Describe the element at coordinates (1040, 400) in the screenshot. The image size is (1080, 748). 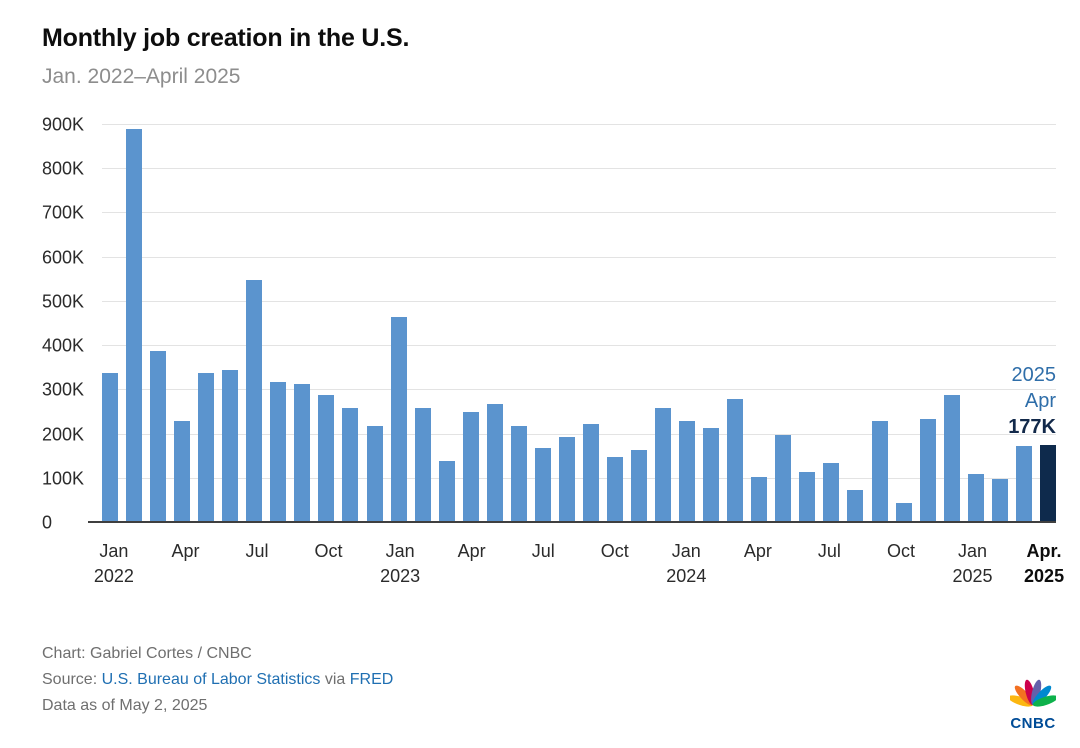
I see `annotation-month: Apr` at that location.